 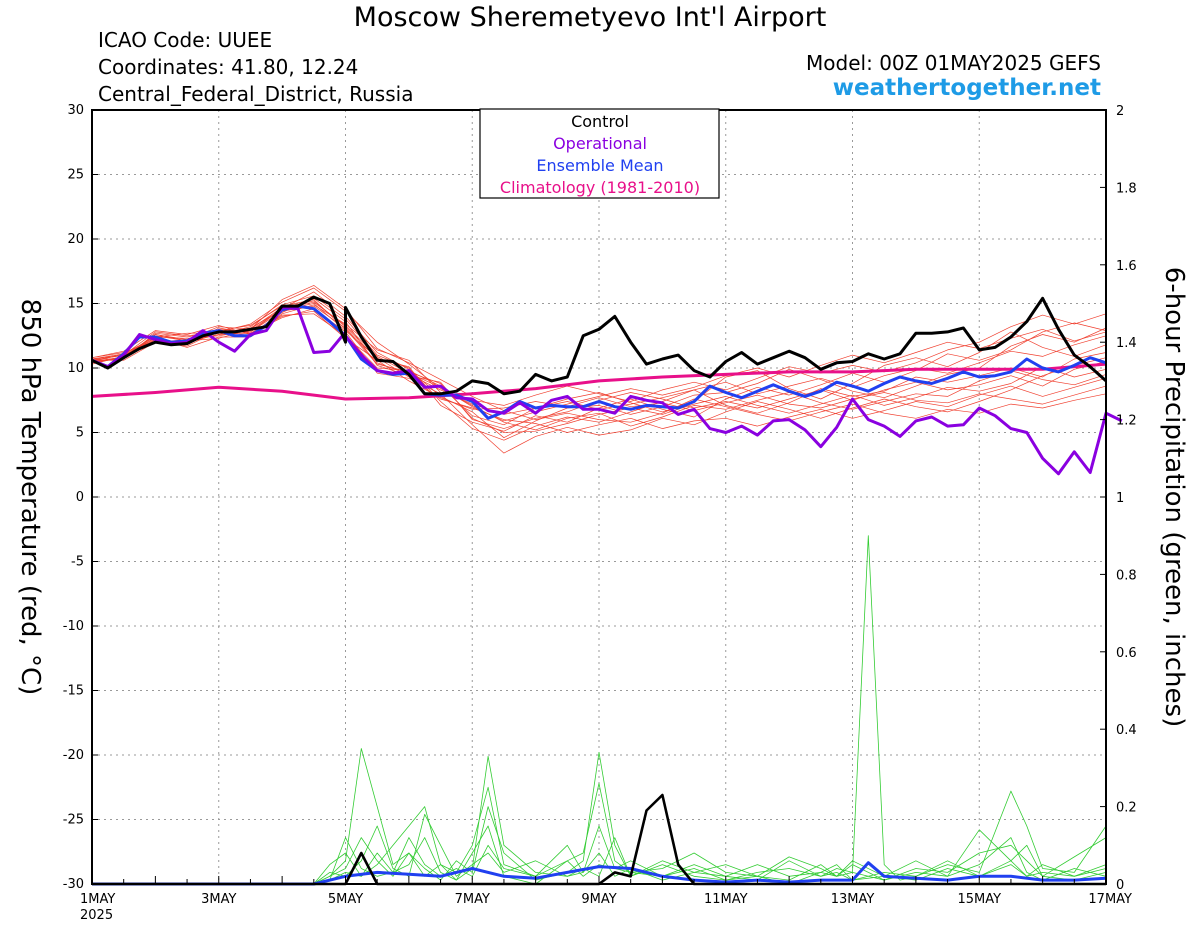 I want to click on x-tick-label: 5MAY, so click(x=345, y=899).